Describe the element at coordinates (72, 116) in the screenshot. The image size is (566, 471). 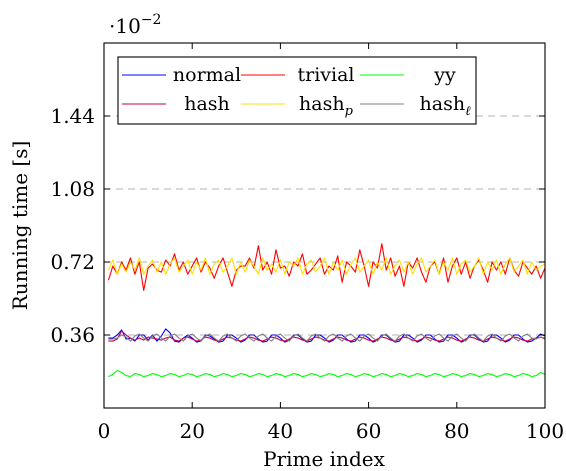
I see `y-tick-label: 1.44` at that location.